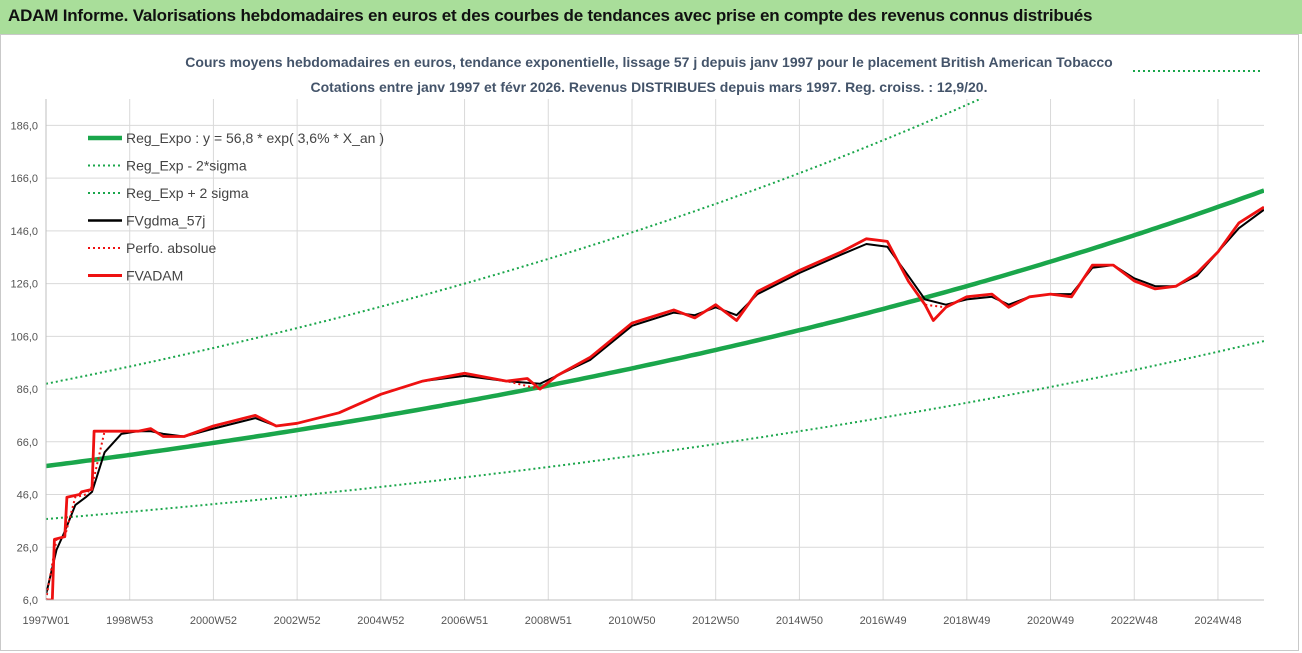 This screenshot has height=653, width=1302. What do you see at coordinates (186, 166) in the screenshot?
I see `legend-label: Reg_Exp - 2*sigma` at bounding box center [186, 166].